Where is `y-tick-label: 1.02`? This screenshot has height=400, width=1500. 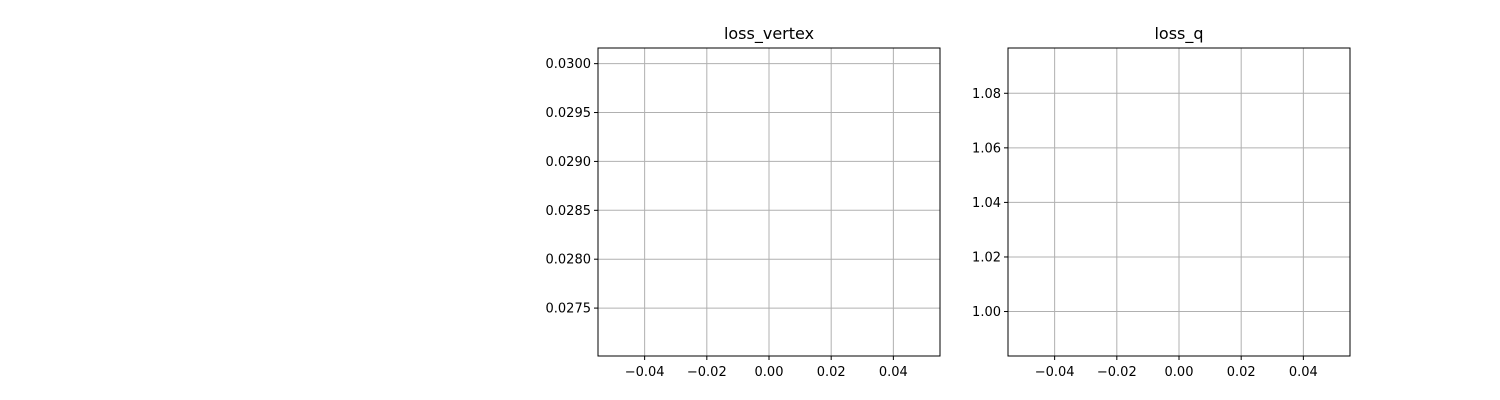
y-tick-label: 1.02 is located at coordinates (986, 257).